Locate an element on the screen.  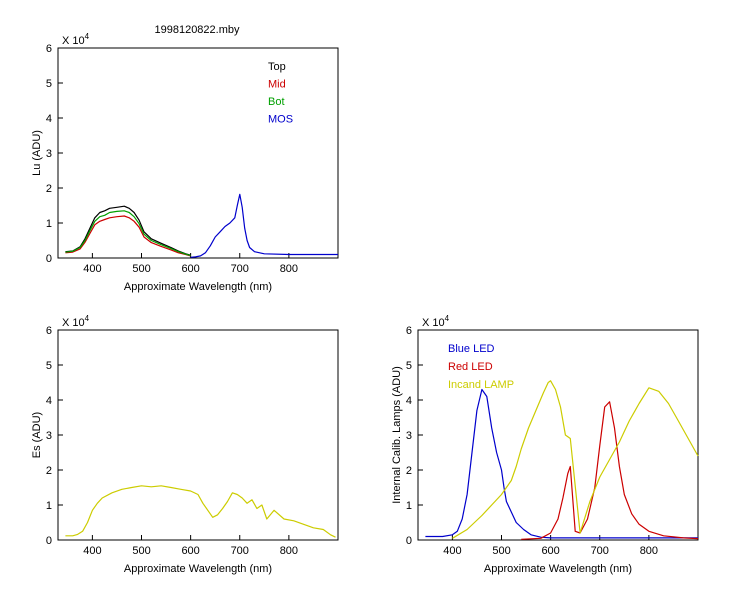
calib-x-tick-label: 700 is located at coordinates (600, 551).